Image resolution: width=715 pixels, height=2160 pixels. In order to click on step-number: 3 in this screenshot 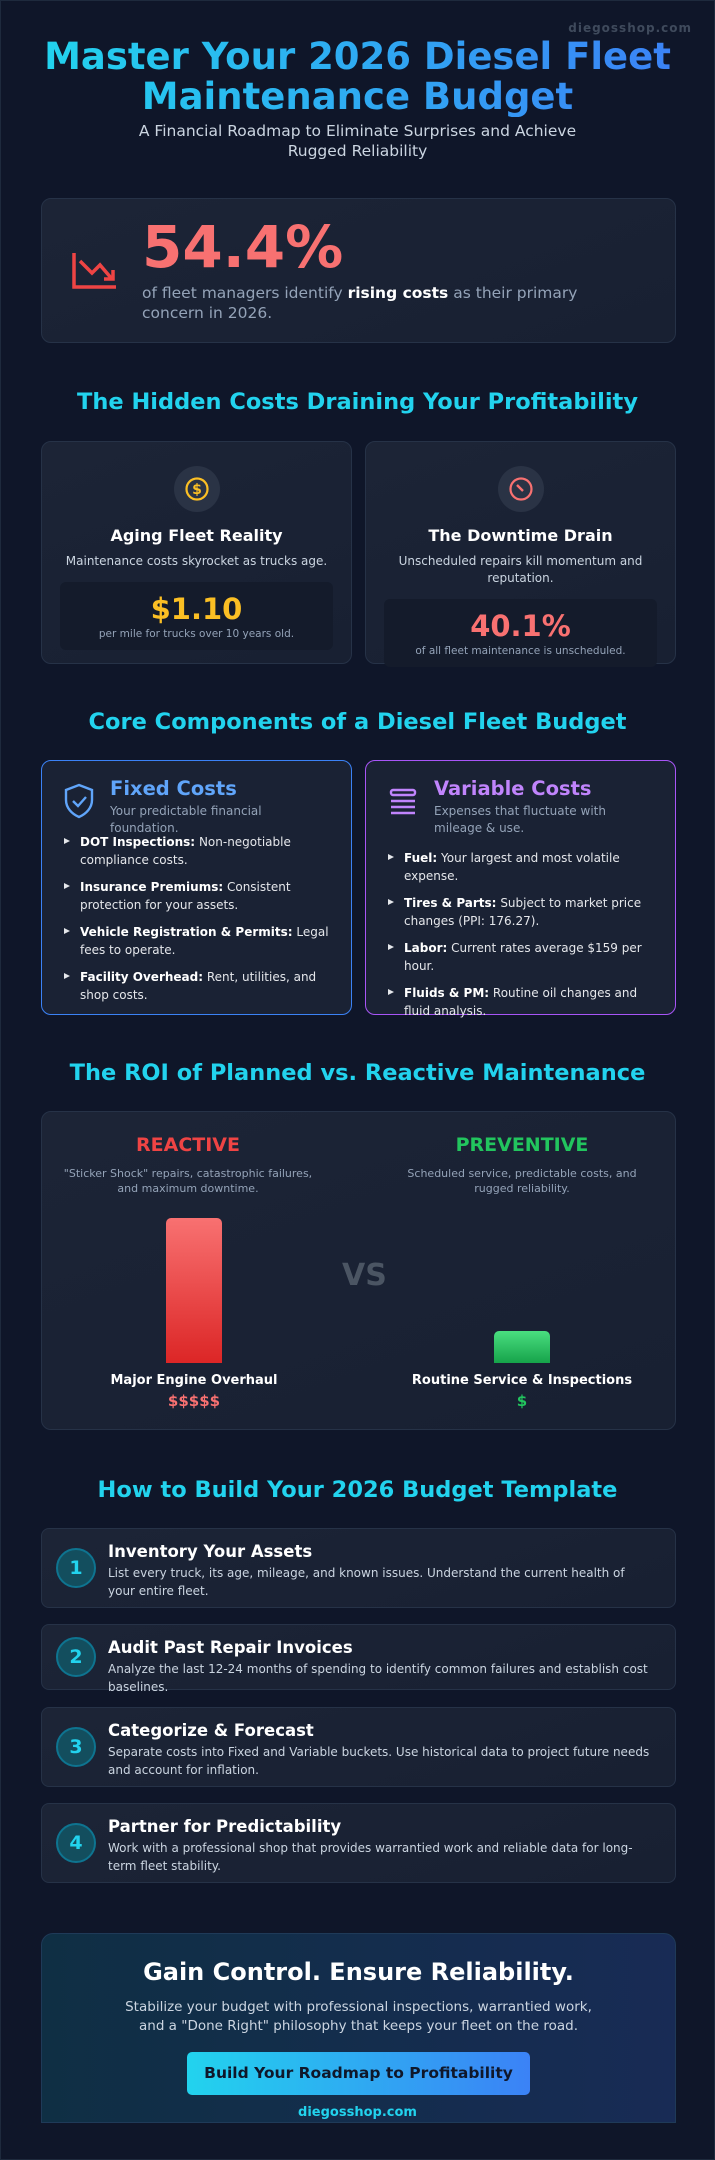, I will do `click(76, 1747)`.